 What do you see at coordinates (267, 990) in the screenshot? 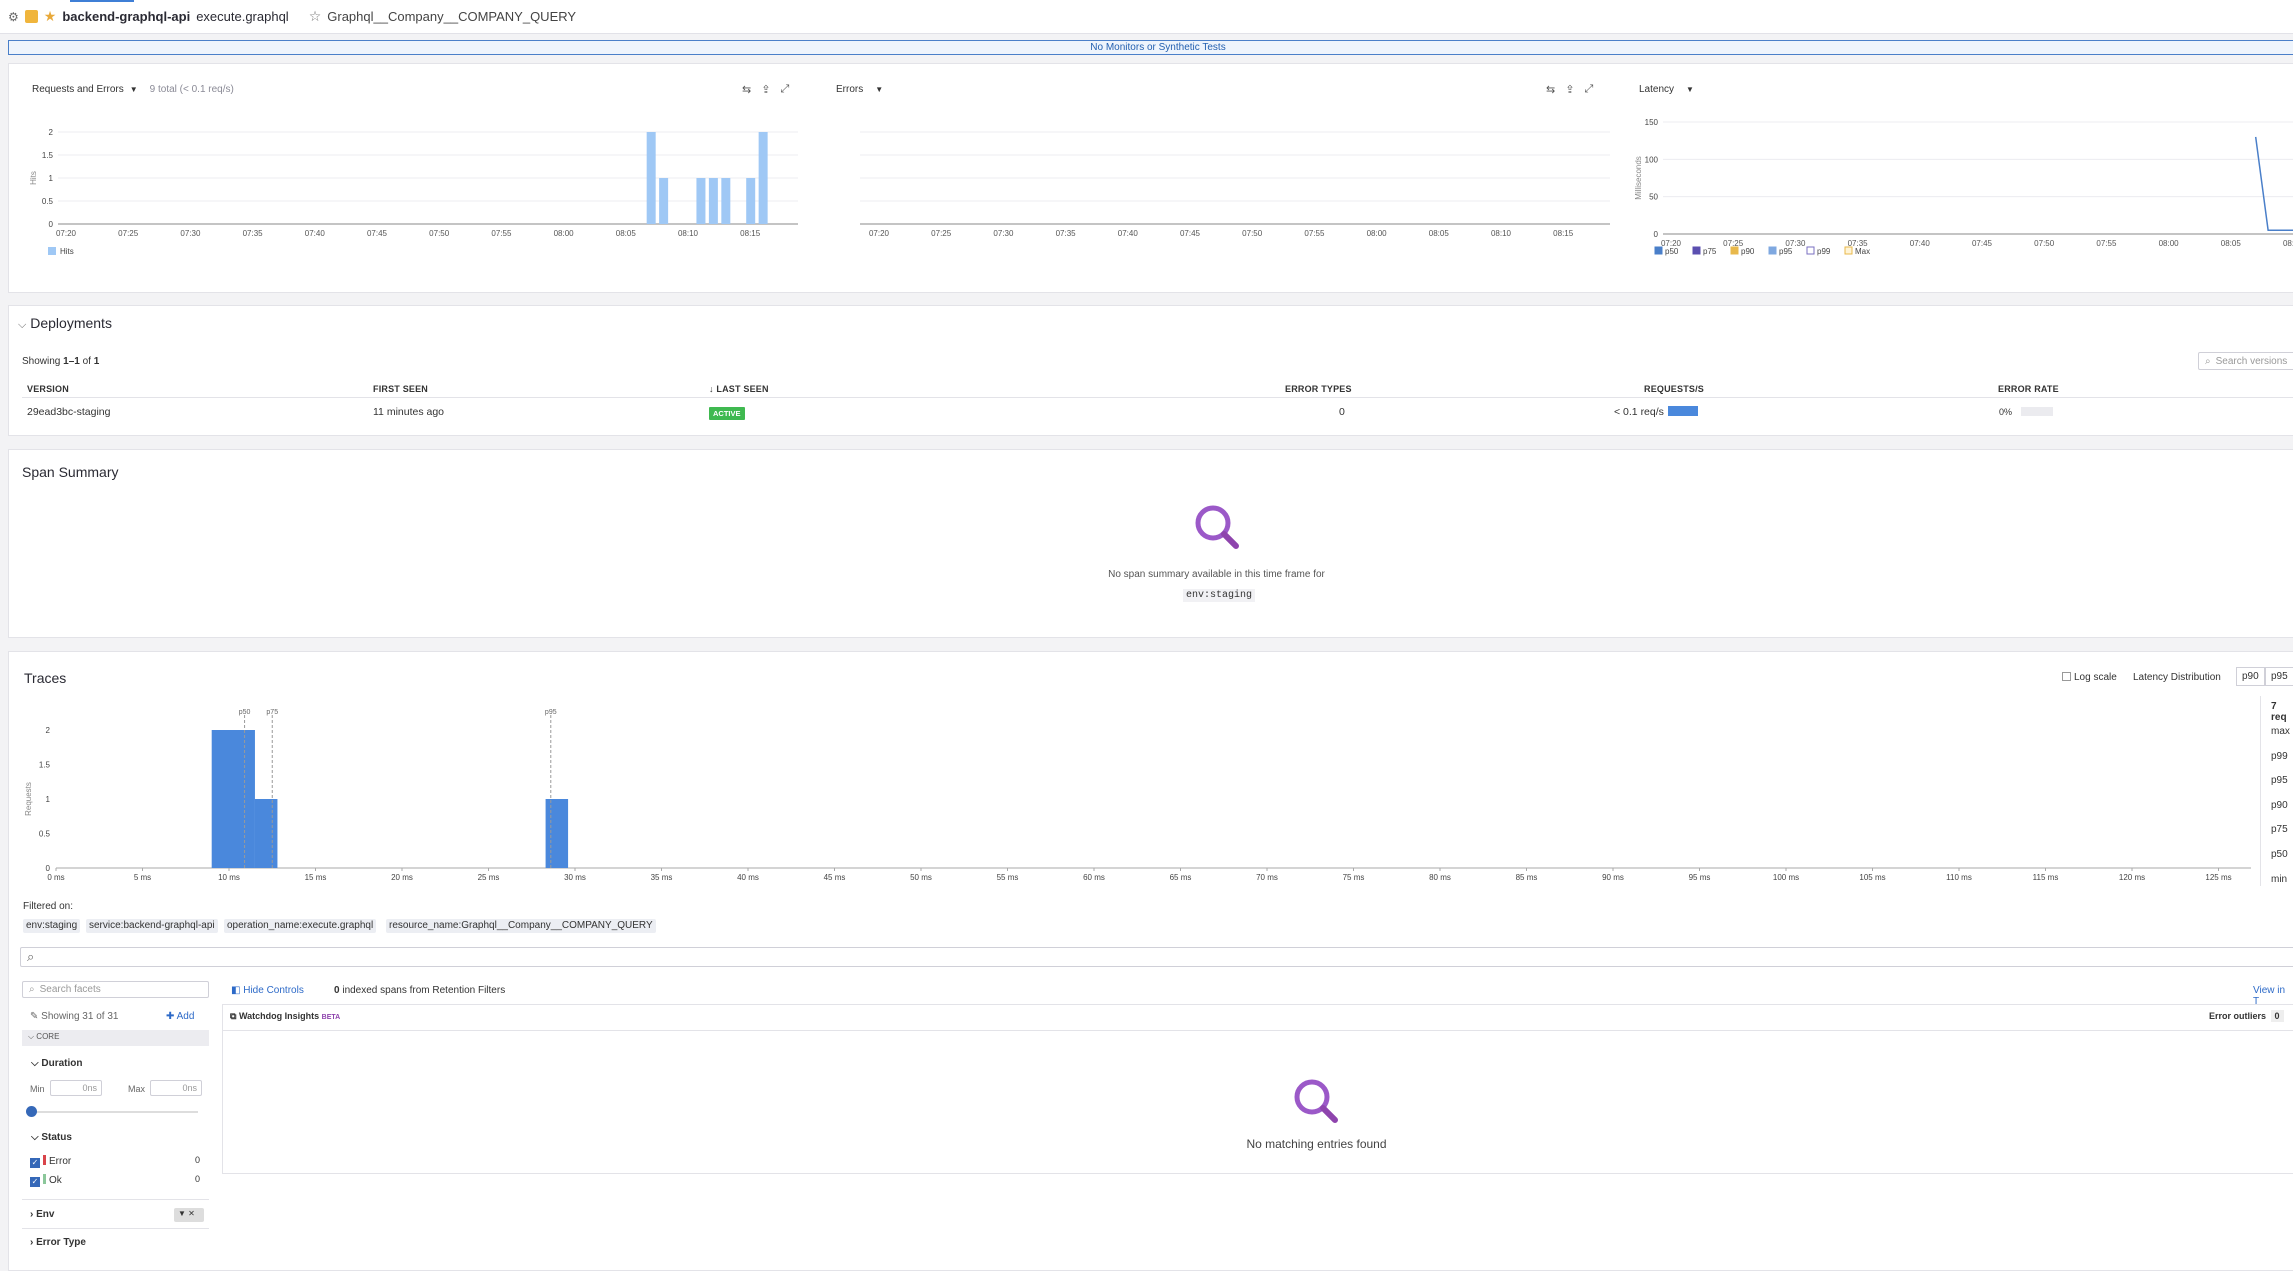
I see `hide-controls-button: ◧ Hide Controls` at bounding box center [267, 990].